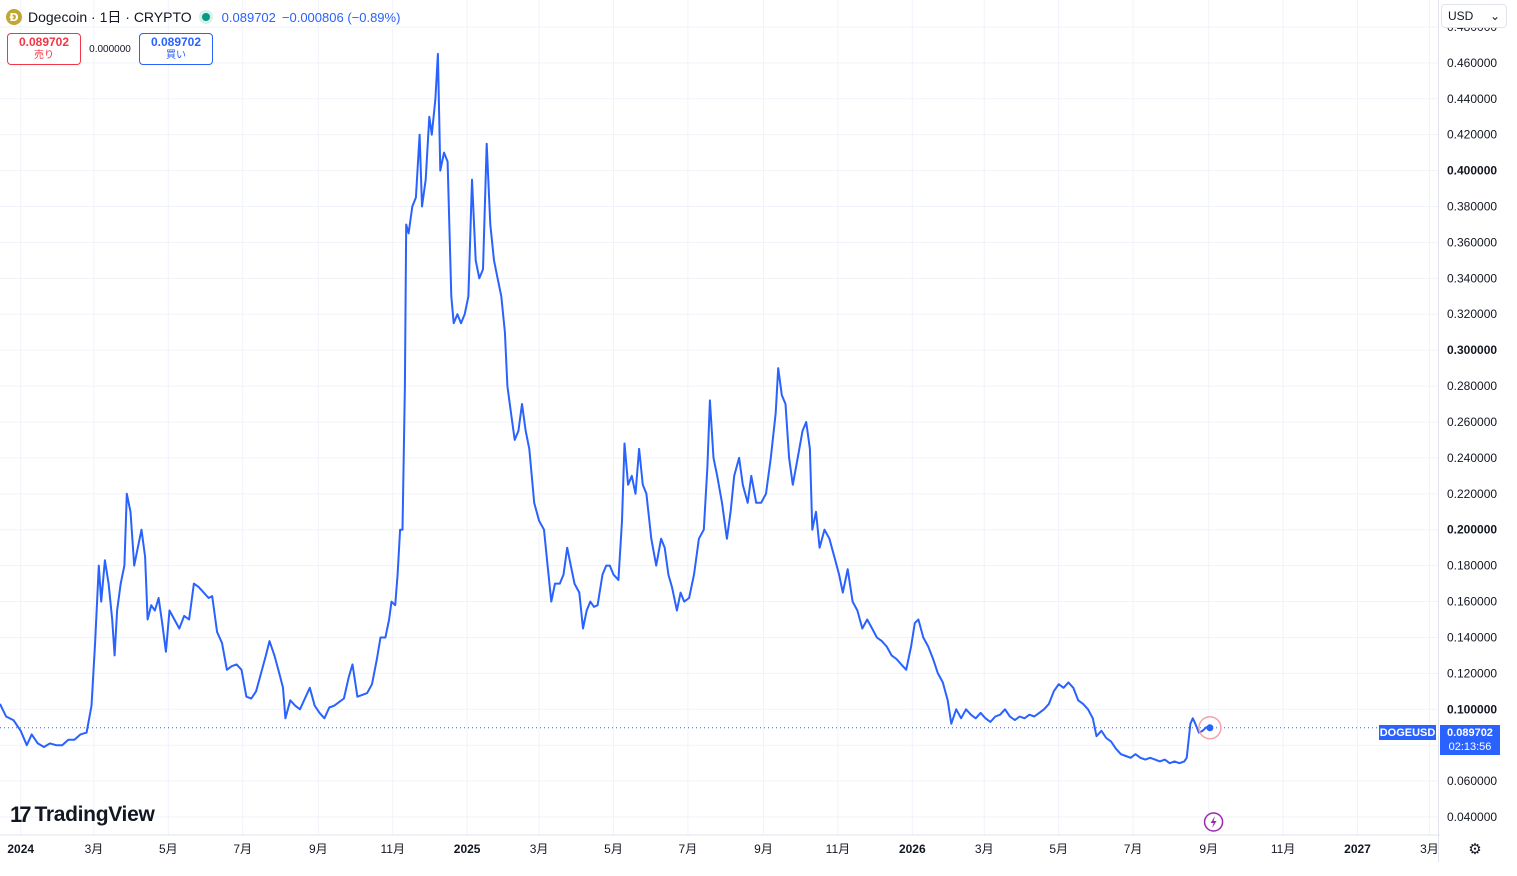 This screenshot has height=876, width=1517. Describe the element at coordinates (1470, 740) in the screenshot. I see `price-tag-value: 0.089702 02:13:56` at that location.